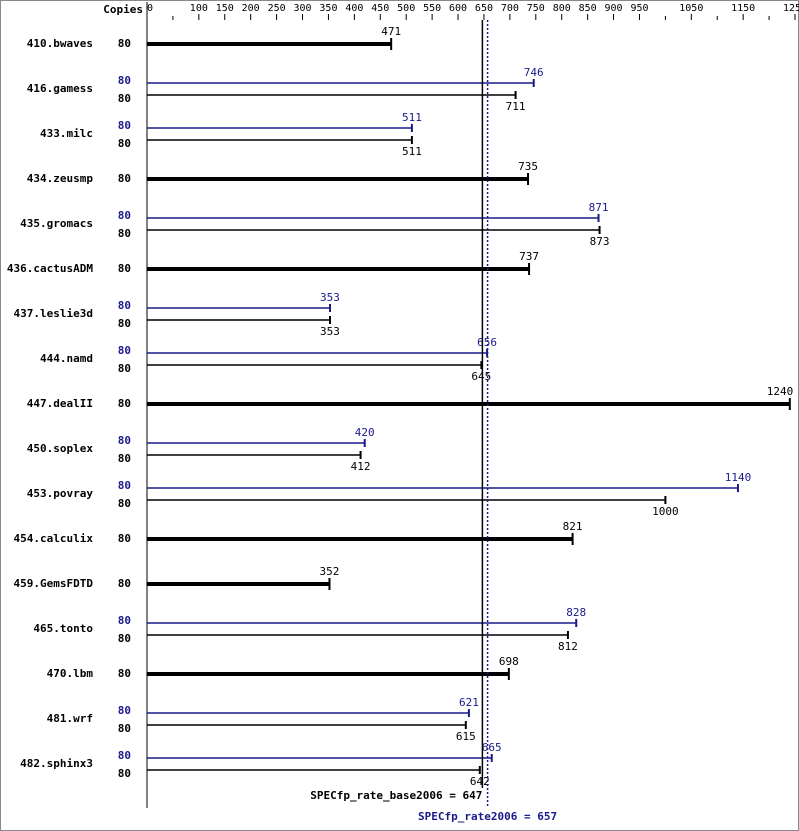  I want to click on base-value-label: 812, so click(568, 646).